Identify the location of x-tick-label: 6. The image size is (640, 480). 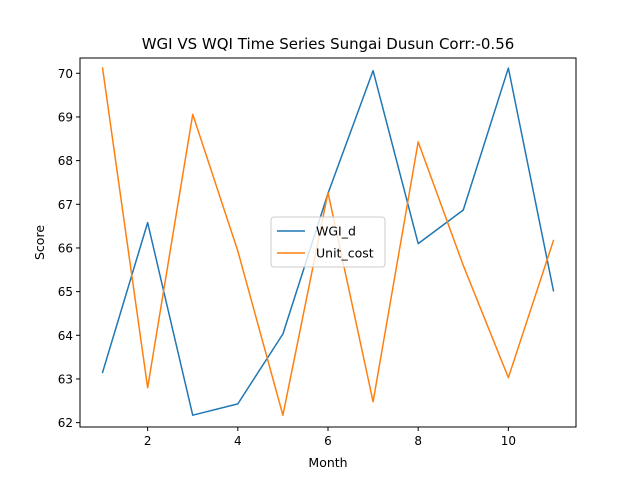
(328, 441).